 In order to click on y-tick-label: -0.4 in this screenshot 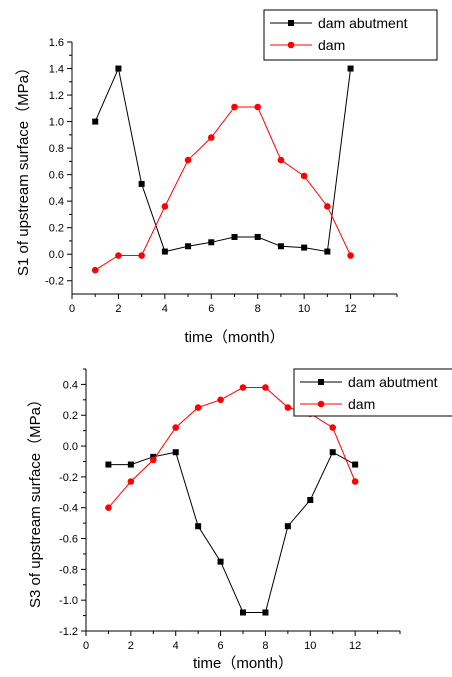, I will do `click(68, 509)`.